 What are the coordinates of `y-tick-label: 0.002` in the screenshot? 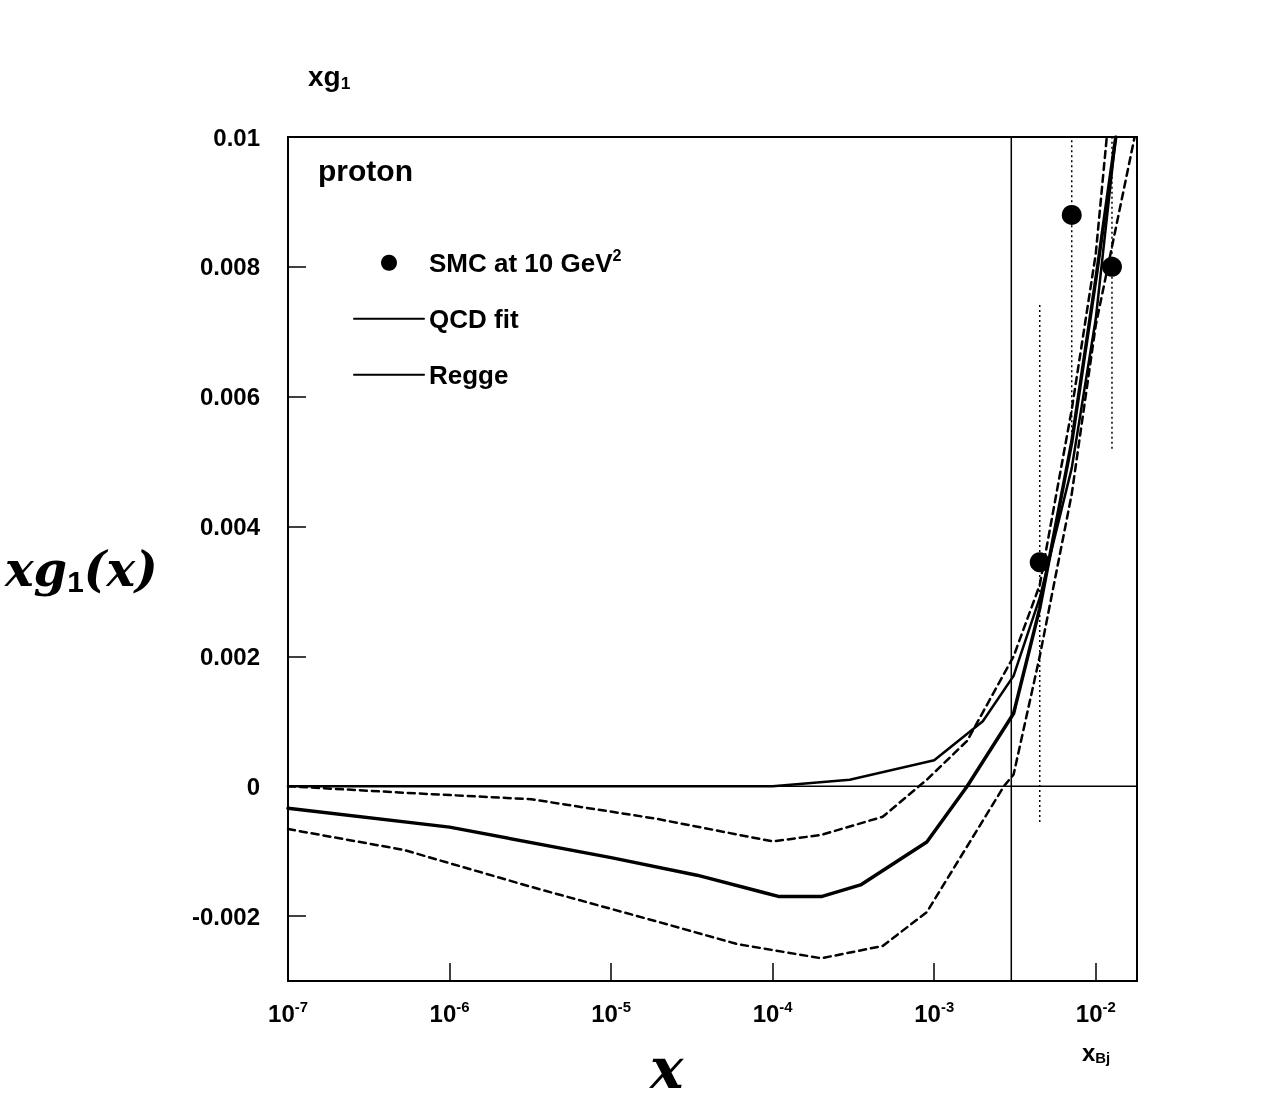 It's located at (229, 656).